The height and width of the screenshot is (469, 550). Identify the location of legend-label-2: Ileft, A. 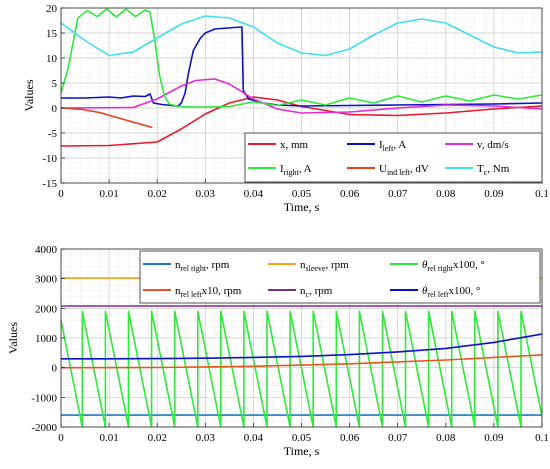
(392, 146).